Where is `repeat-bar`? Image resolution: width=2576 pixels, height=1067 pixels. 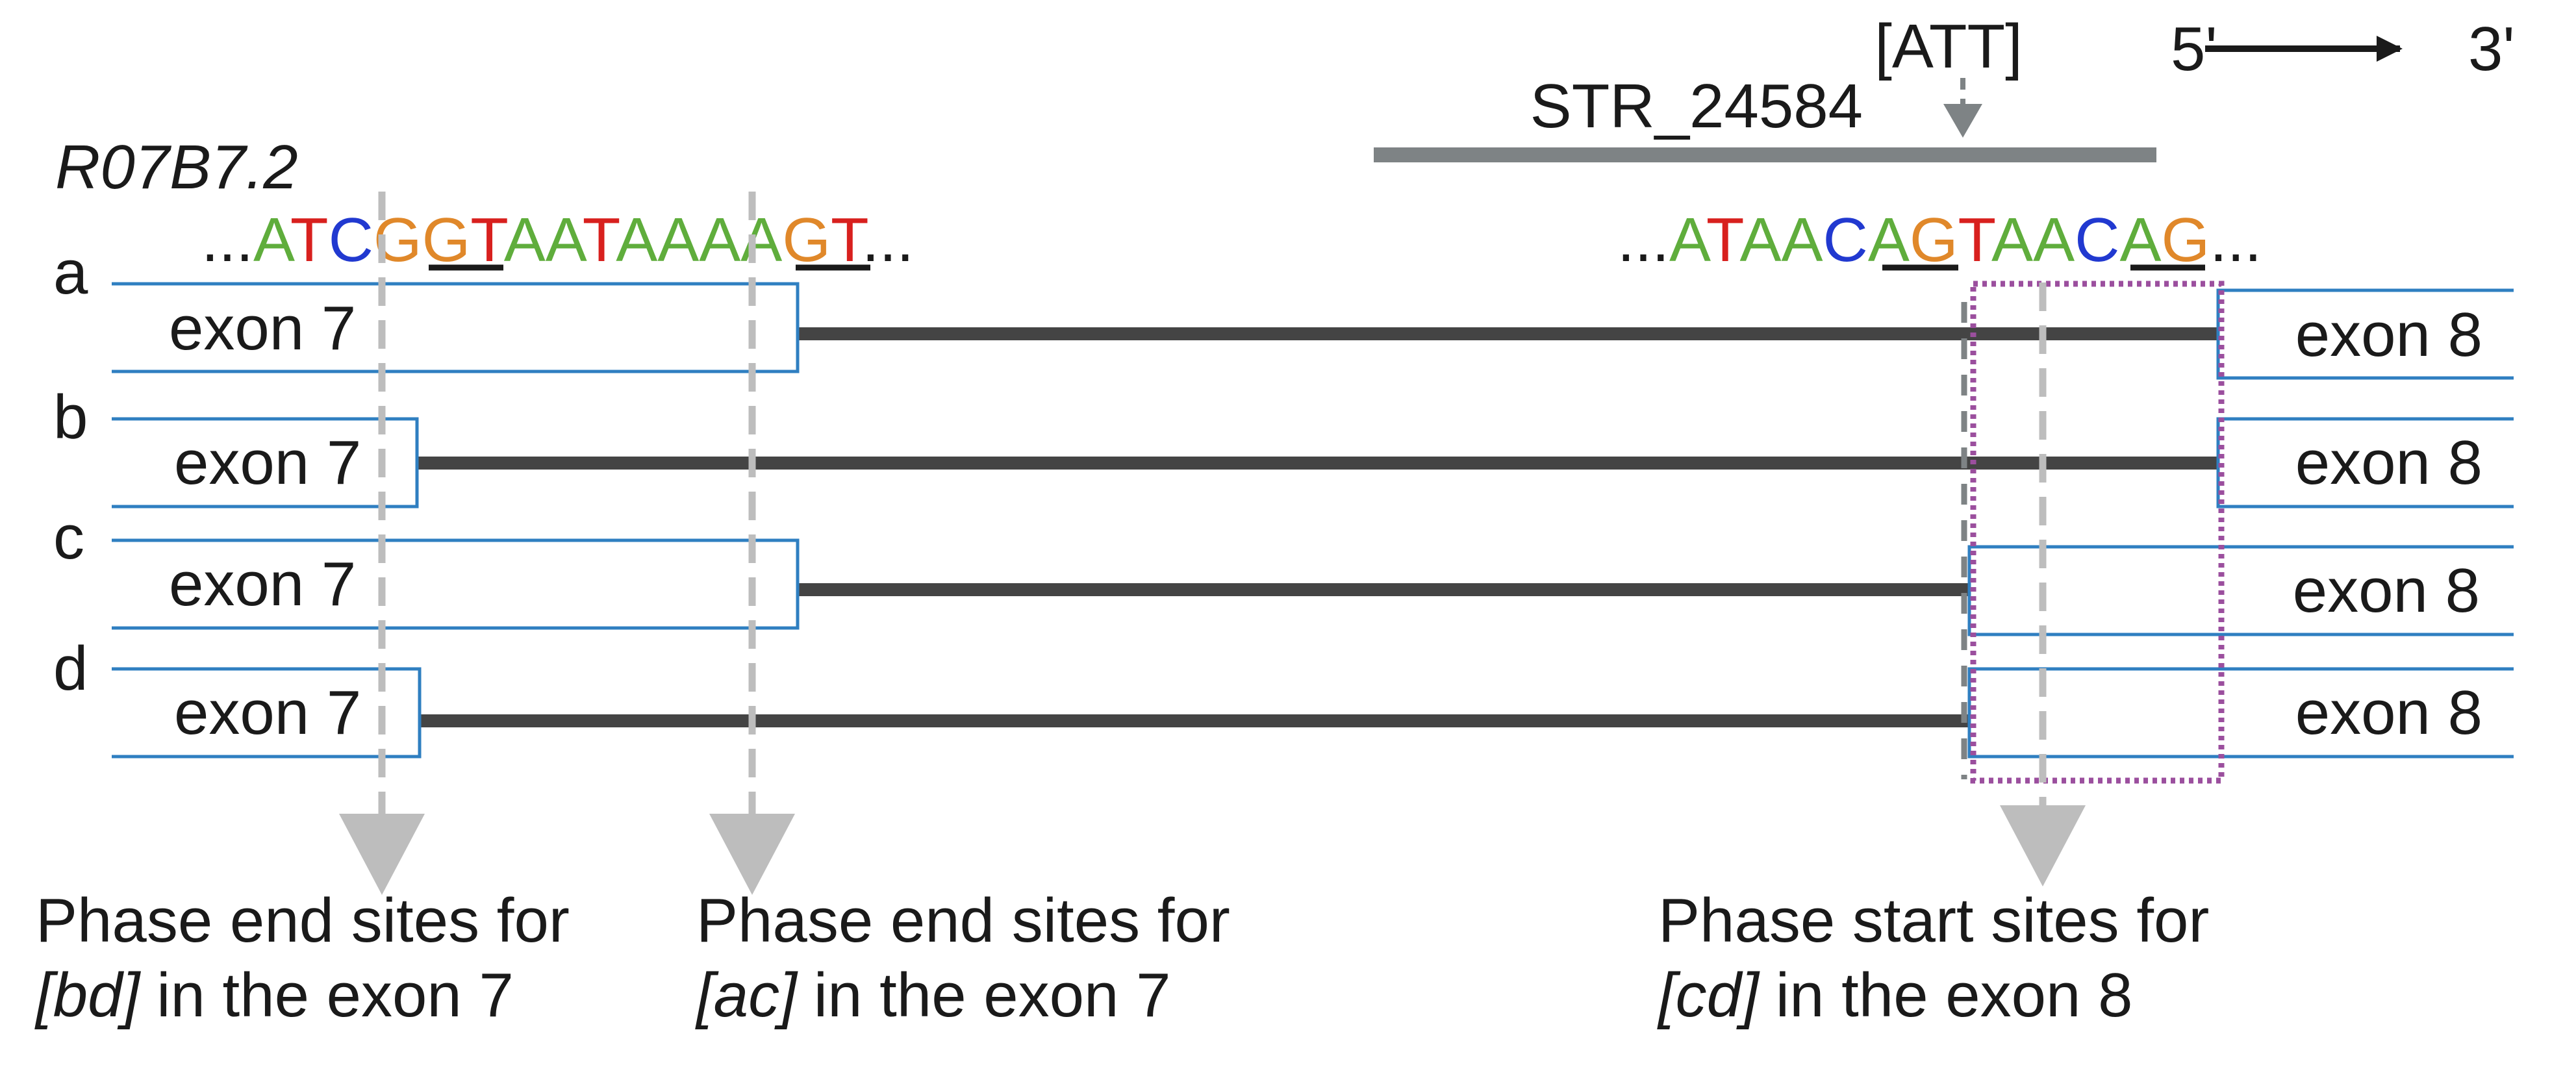 repeat-bar is located at coordinates (1765, 154).